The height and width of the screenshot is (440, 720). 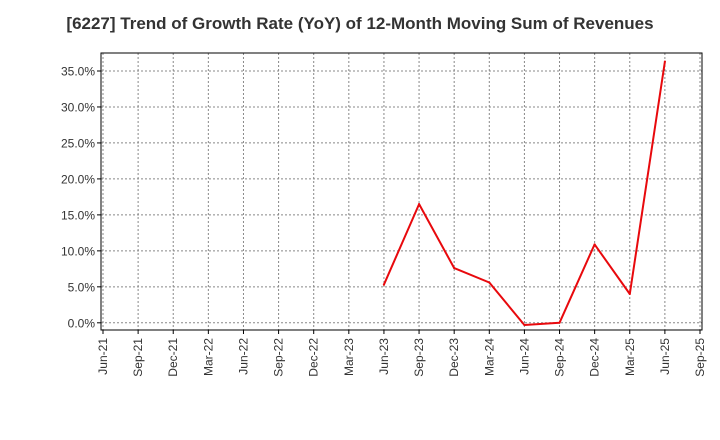 What do you see at coordinates (138, 357) in the screenshot?
I see `x-tick-label: Sep-21` at bounding box center [138, 357].